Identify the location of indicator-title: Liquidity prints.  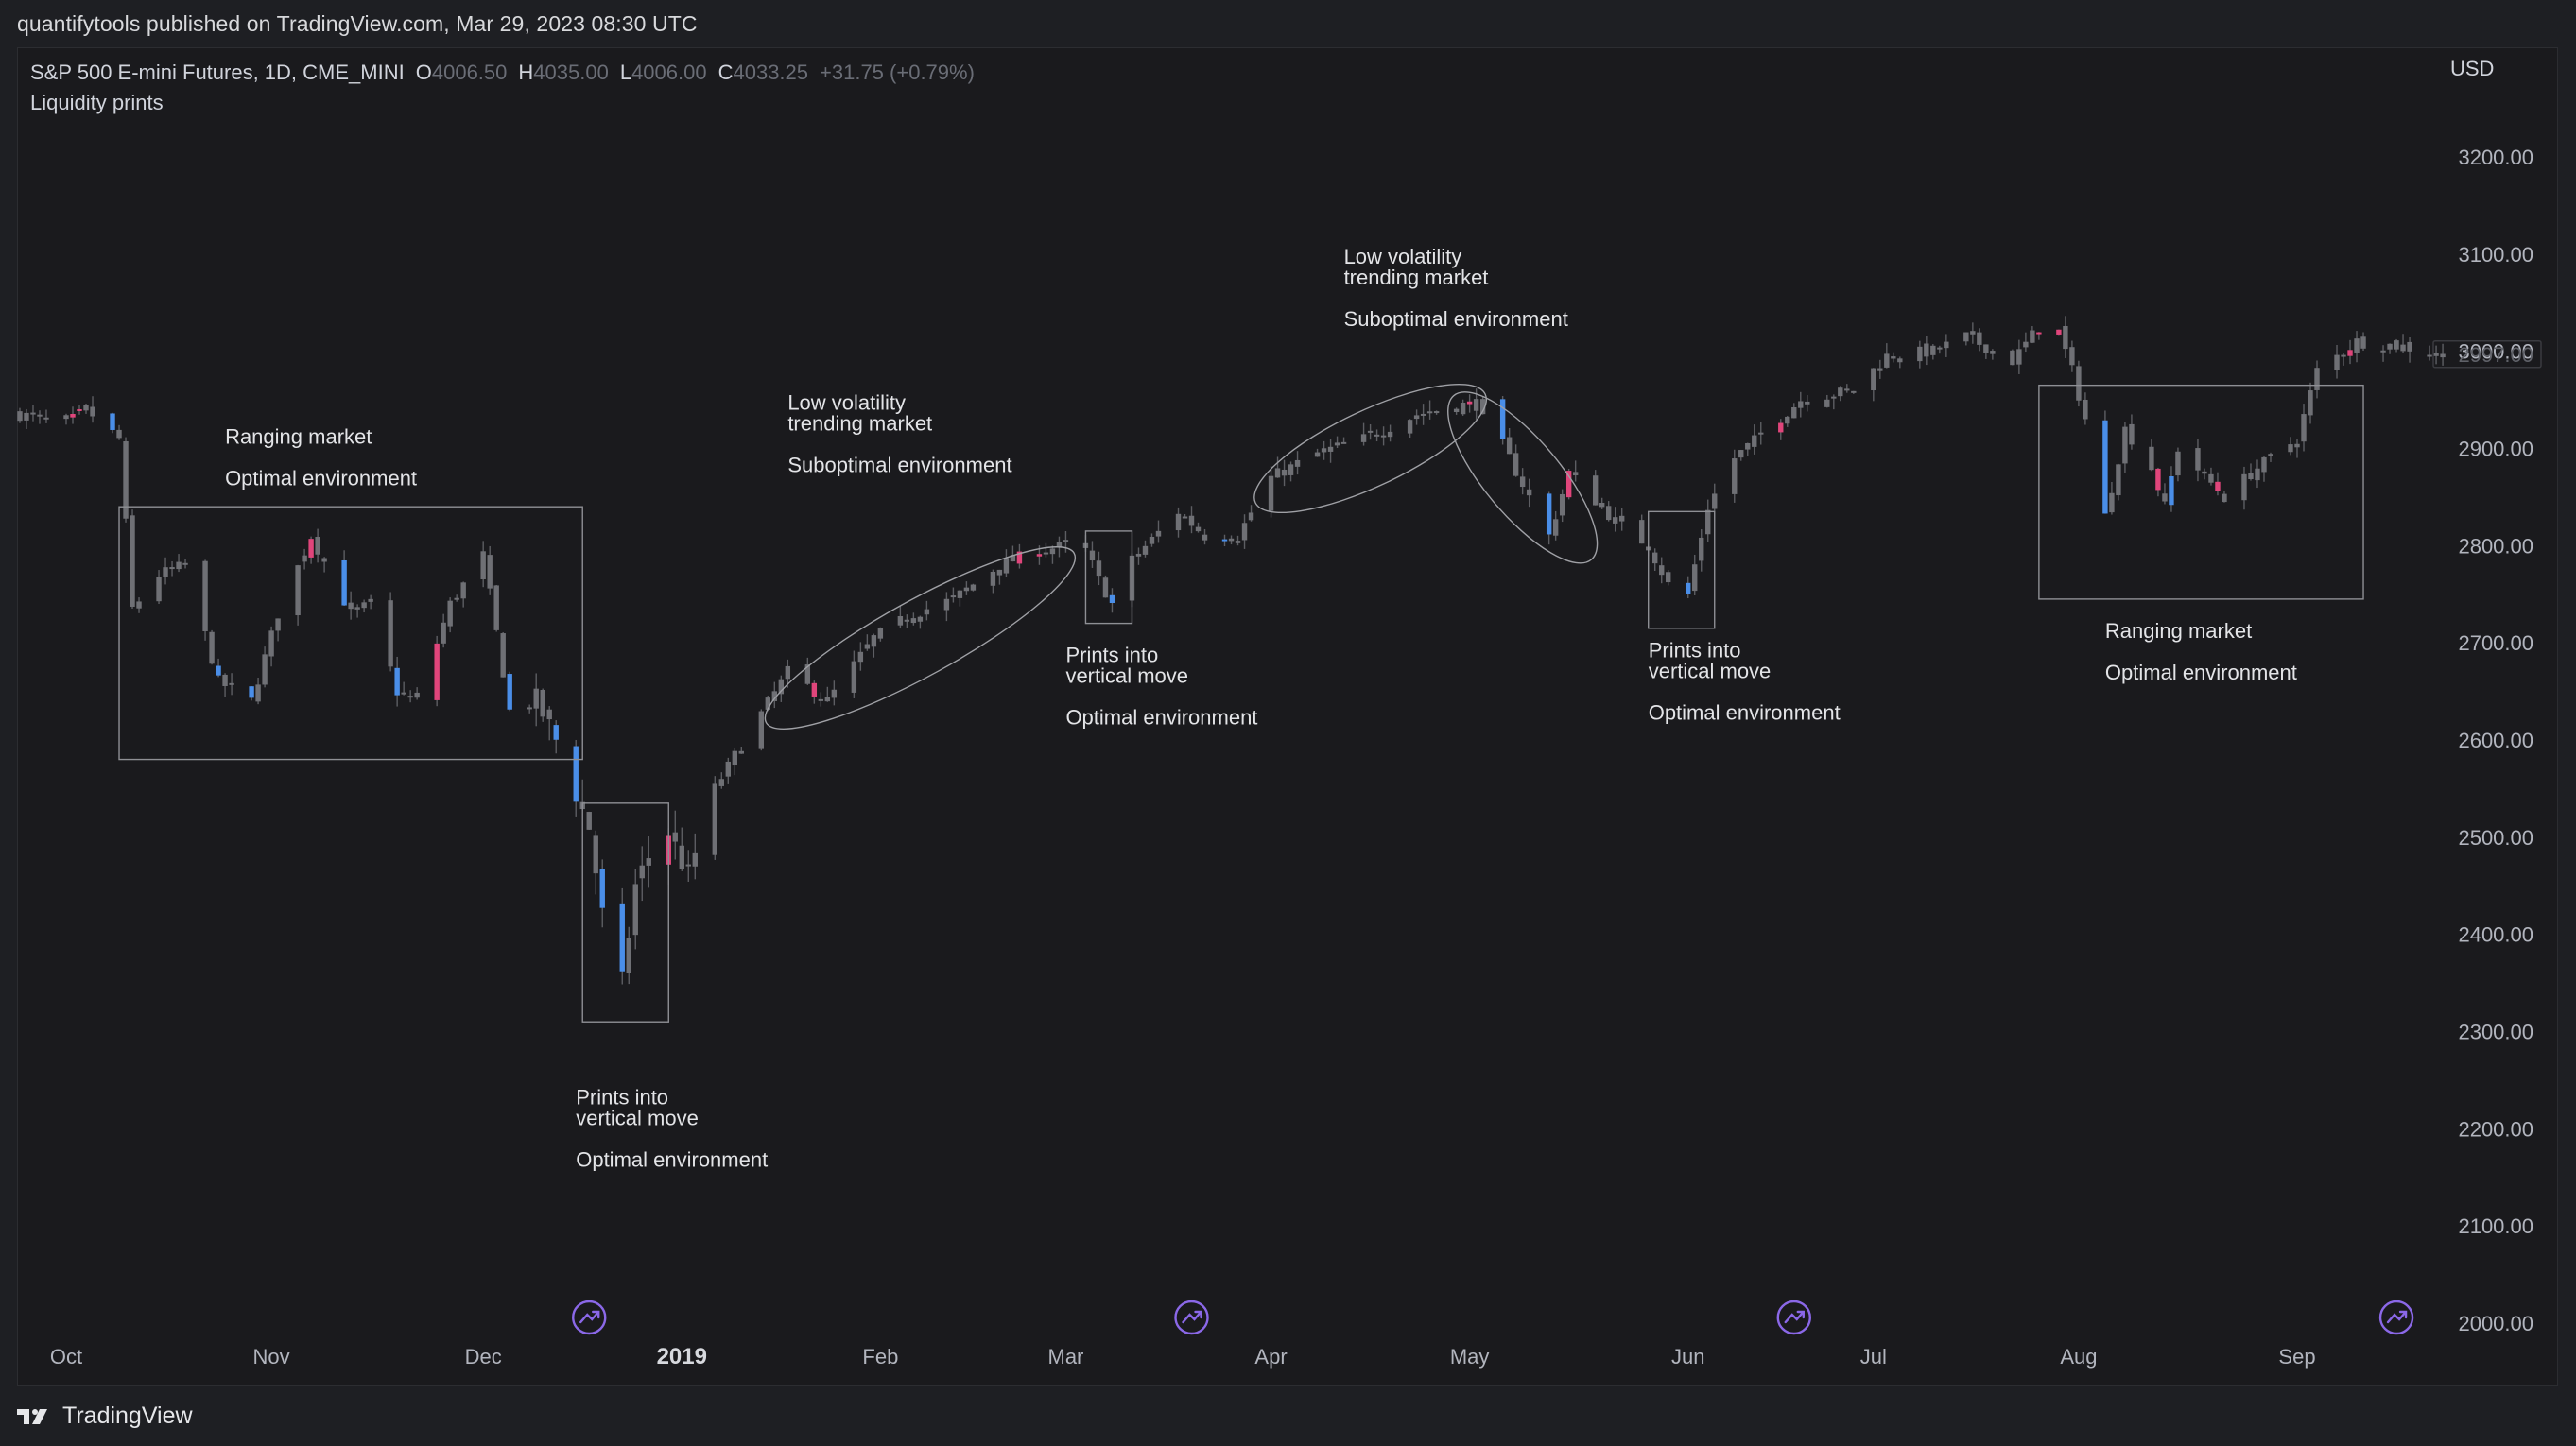
(97, 102).